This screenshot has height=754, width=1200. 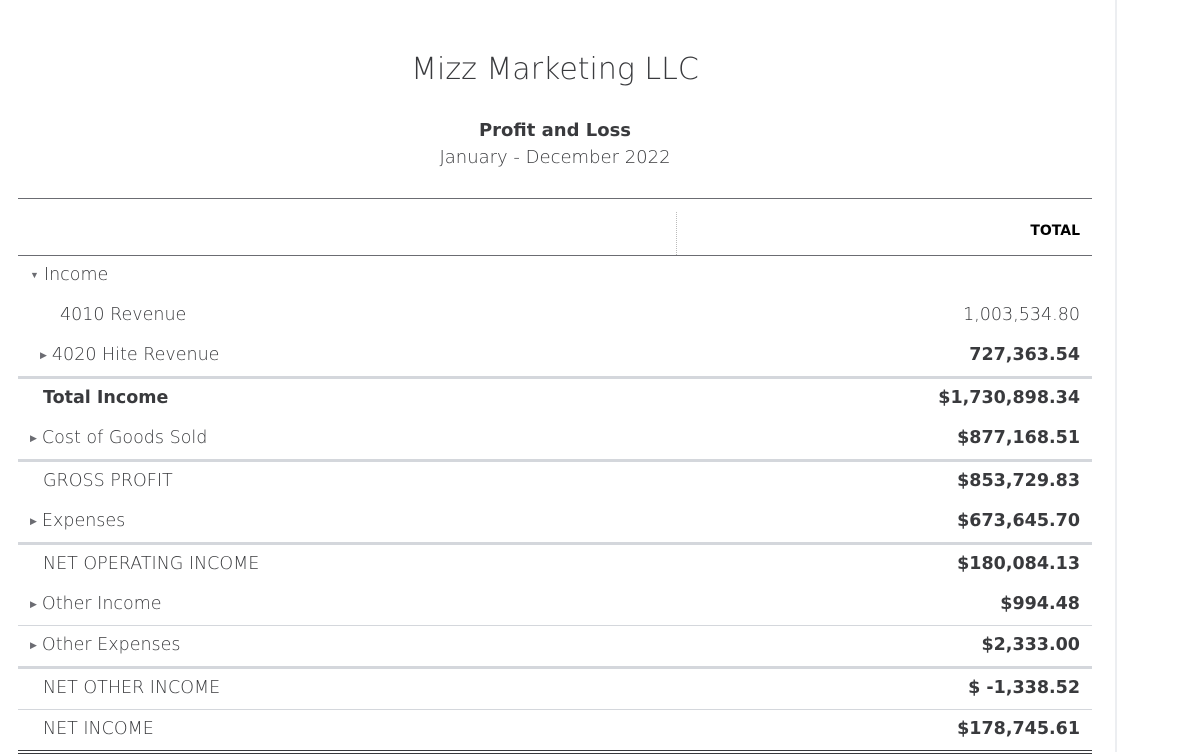 I want to click on row-label: ▼ Income, so click(x=69, y=275).